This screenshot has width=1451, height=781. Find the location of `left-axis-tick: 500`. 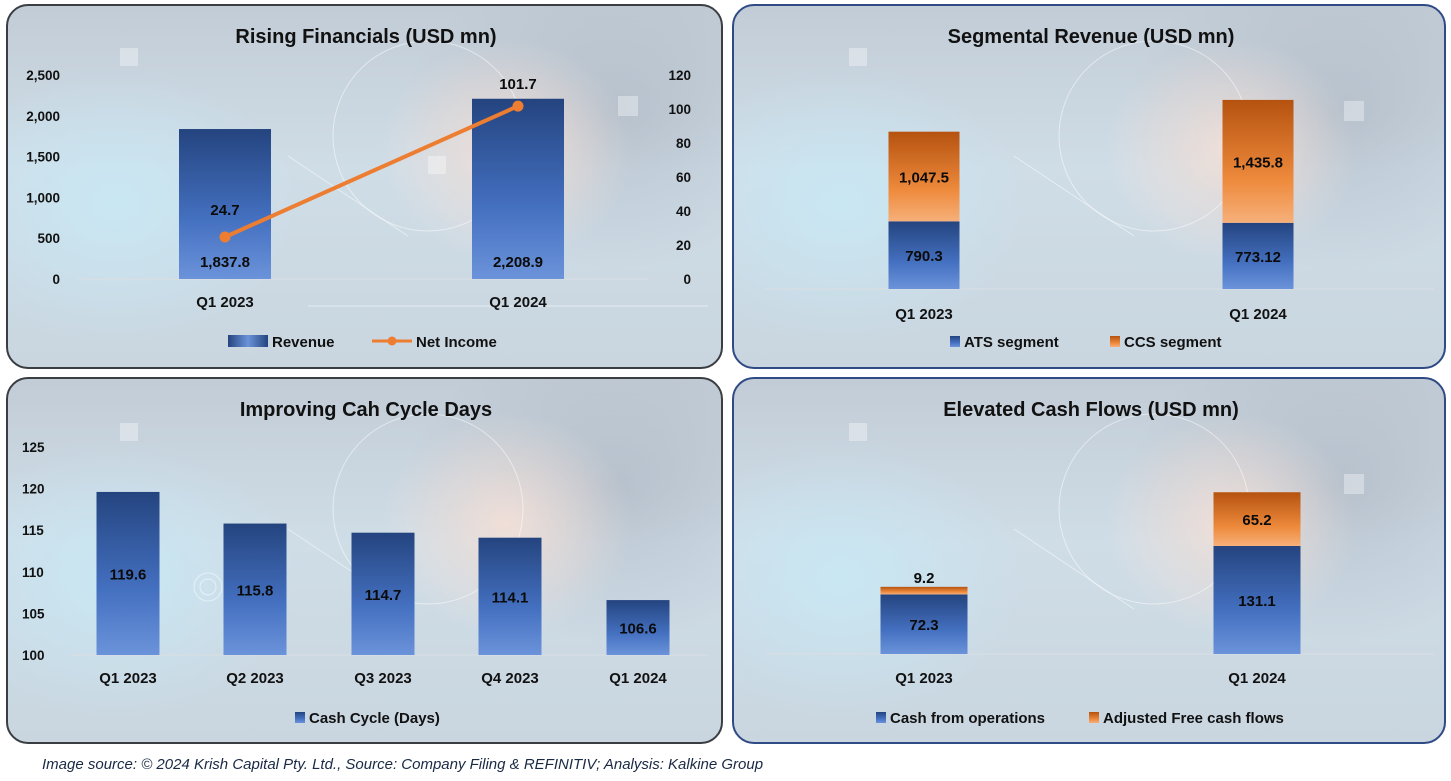

left-axis-tick: 500 is located at coordinates (48, 238).